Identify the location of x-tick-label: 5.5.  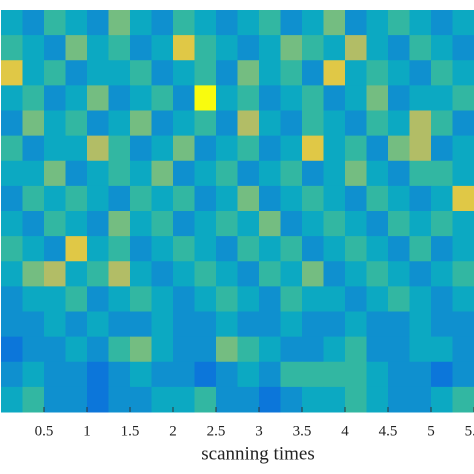
(469, 431).